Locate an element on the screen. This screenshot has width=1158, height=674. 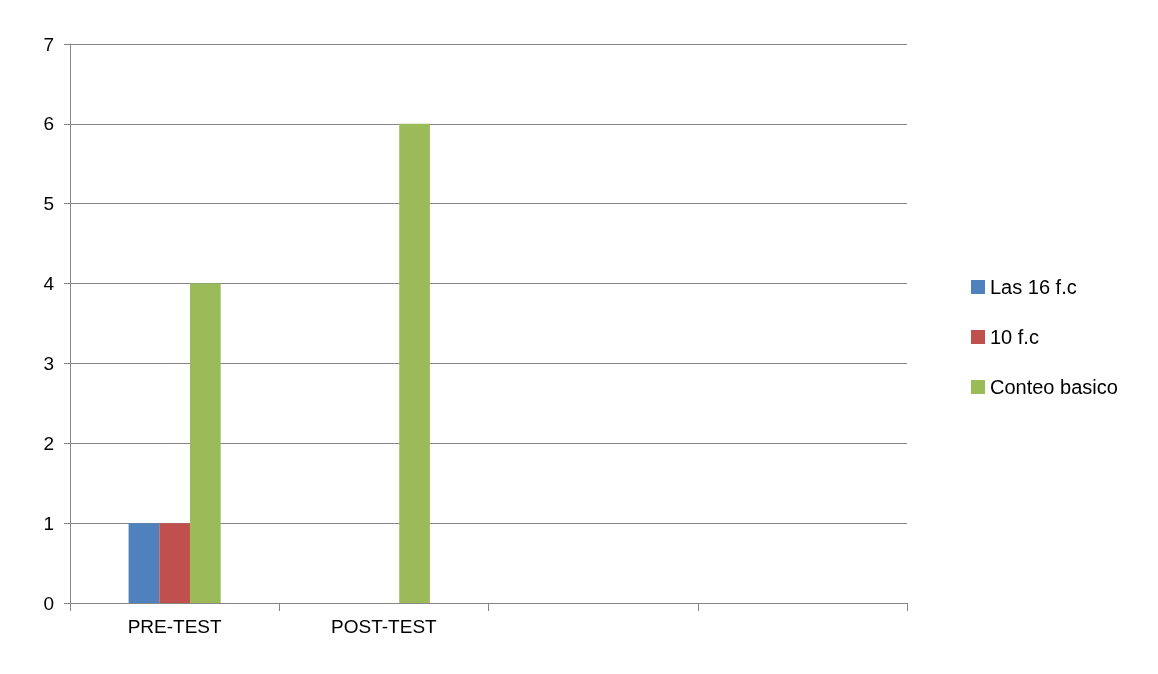
legend-label: Conteo basico is located at coordinates (1054, 387).